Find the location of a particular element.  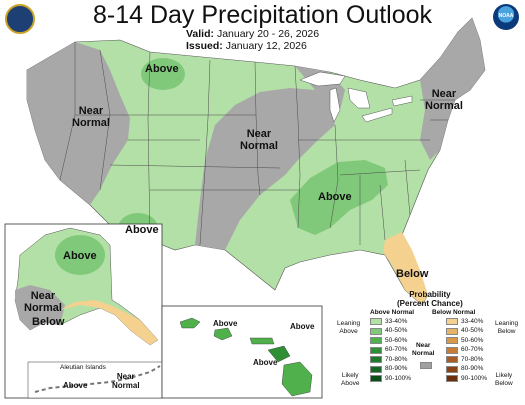

florida-below-zone is located at coordinates (405, 268).